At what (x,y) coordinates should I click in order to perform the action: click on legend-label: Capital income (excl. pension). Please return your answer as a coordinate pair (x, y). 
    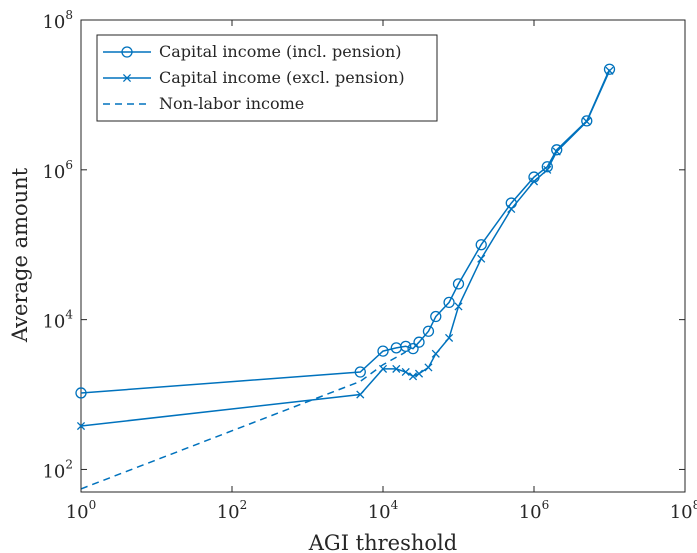
    Looking at the image, I should click on (282, 77).